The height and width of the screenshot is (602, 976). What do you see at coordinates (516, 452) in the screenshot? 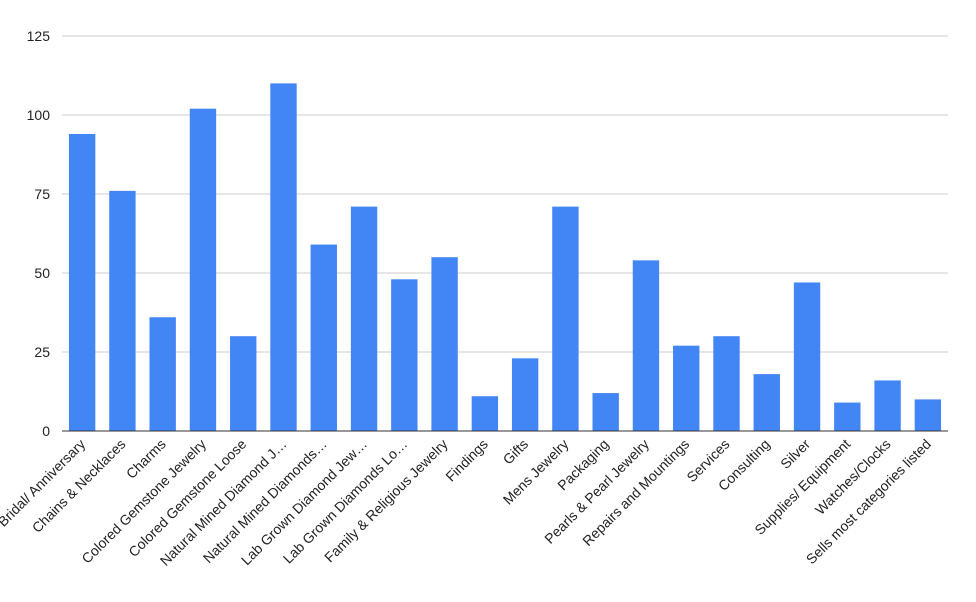
I see `x-tick-label: Gifts` at bounding box center [516, 452].